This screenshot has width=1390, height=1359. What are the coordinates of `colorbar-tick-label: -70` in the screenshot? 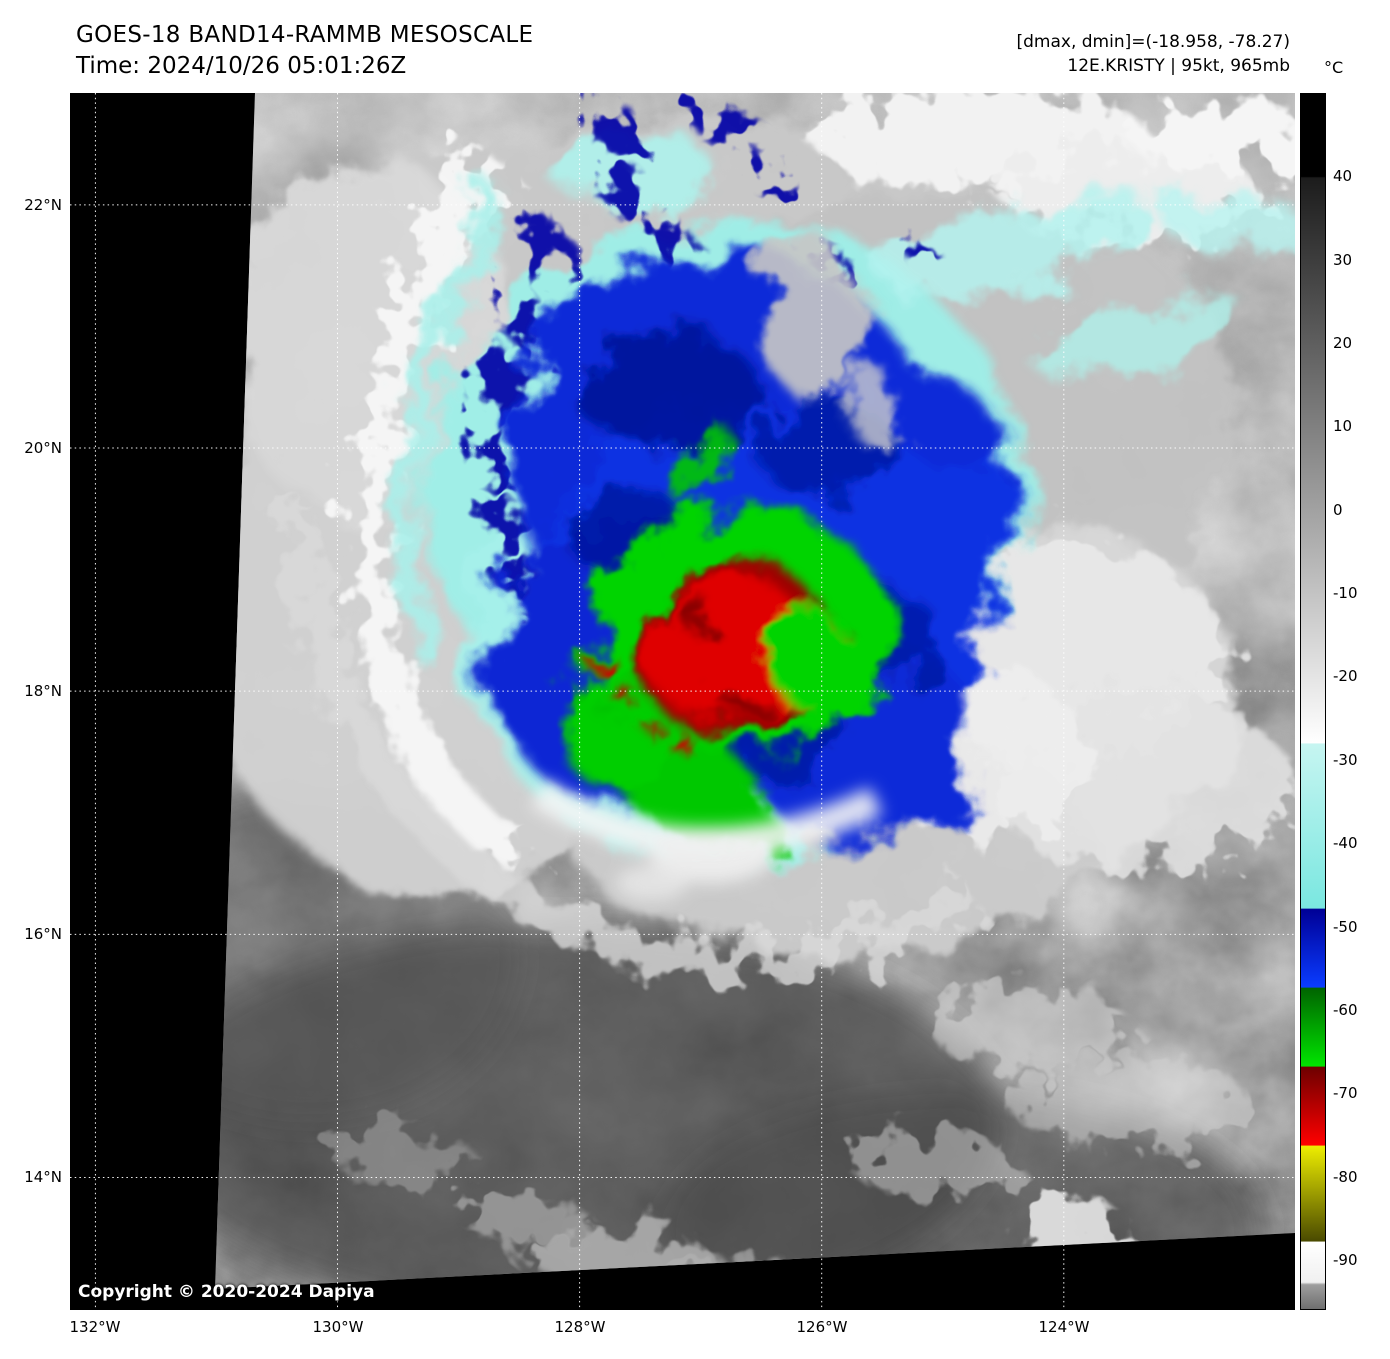 It's located at (1345, 1093).